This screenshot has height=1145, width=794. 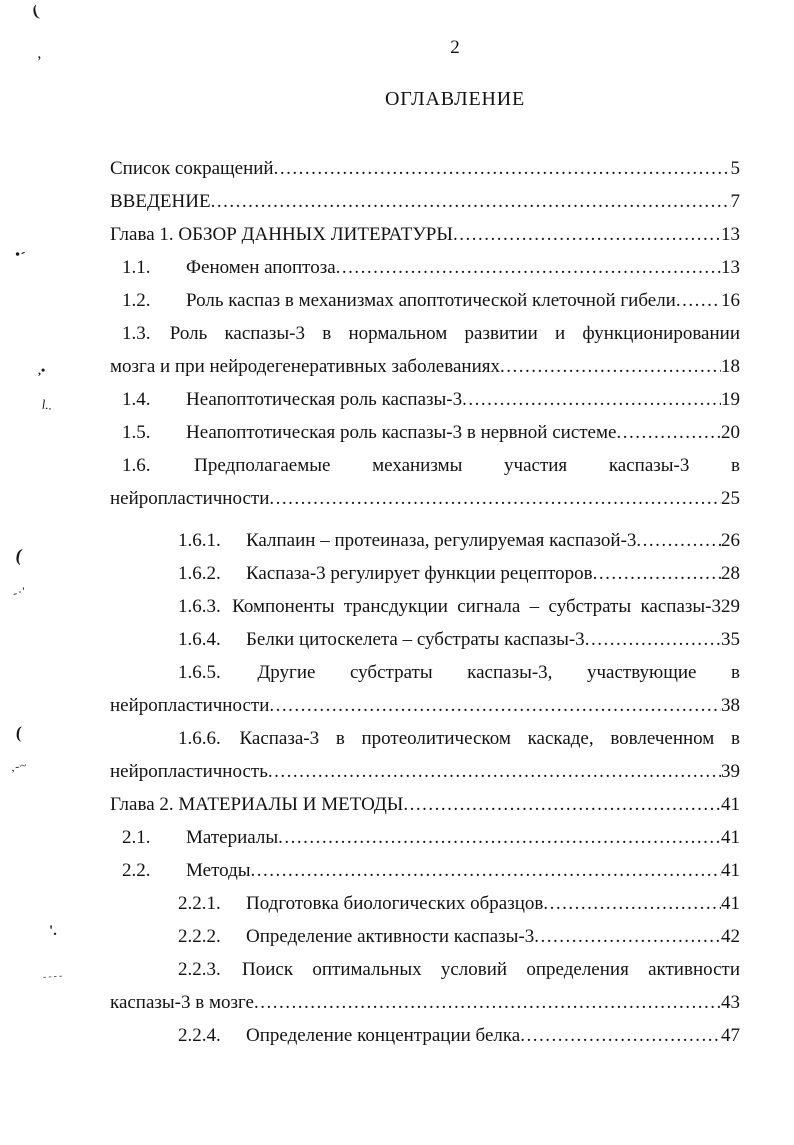 I want to click on toc-entry-2-1: 2.1. Материалы 41, so click(x=425, y=837).